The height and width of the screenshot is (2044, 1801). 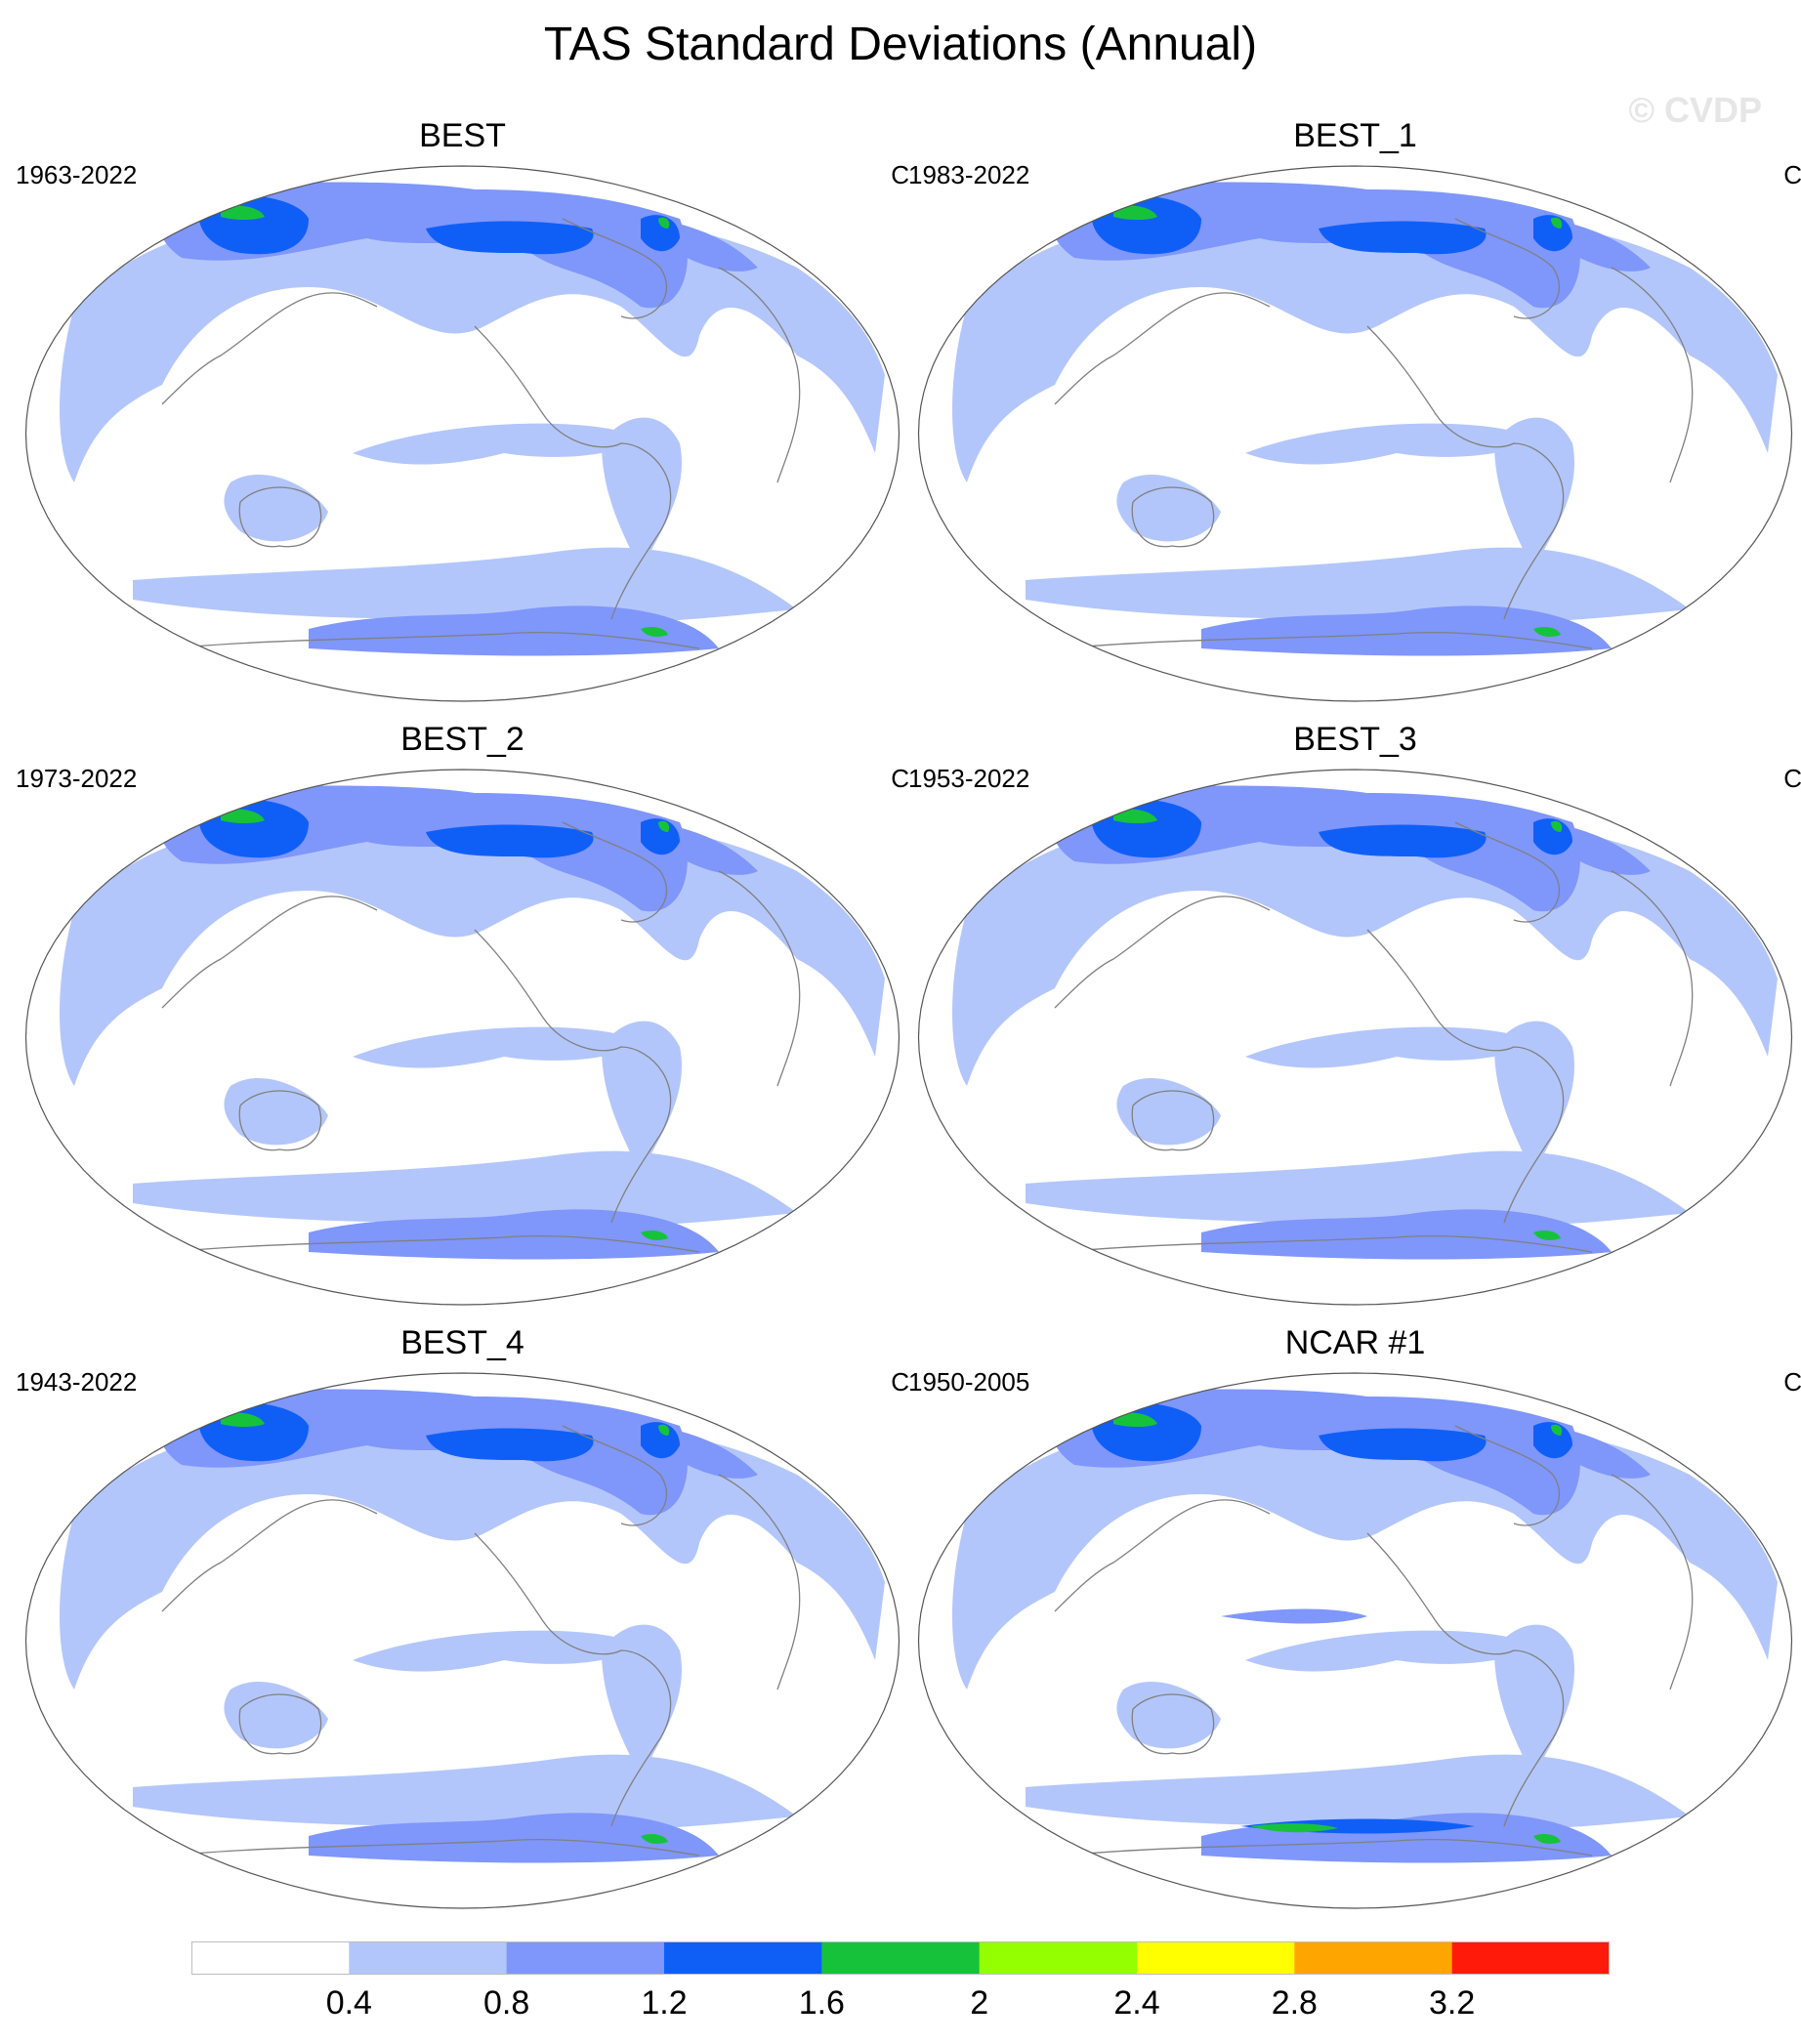 What do you see at coordinates (1695, 110) in the screenshot?
I see `watermark: © CVDP` at bounding box center [1695, 110].